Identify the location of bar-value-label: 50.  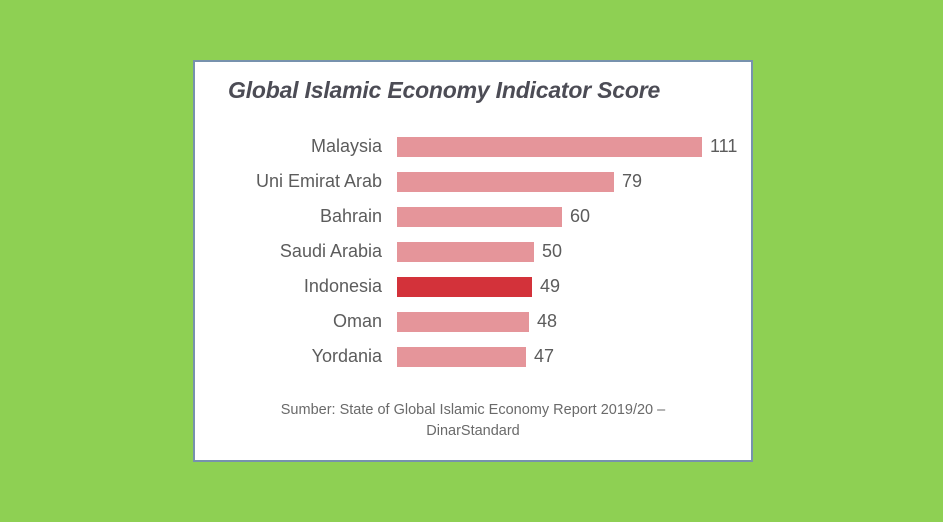
(552, 251).